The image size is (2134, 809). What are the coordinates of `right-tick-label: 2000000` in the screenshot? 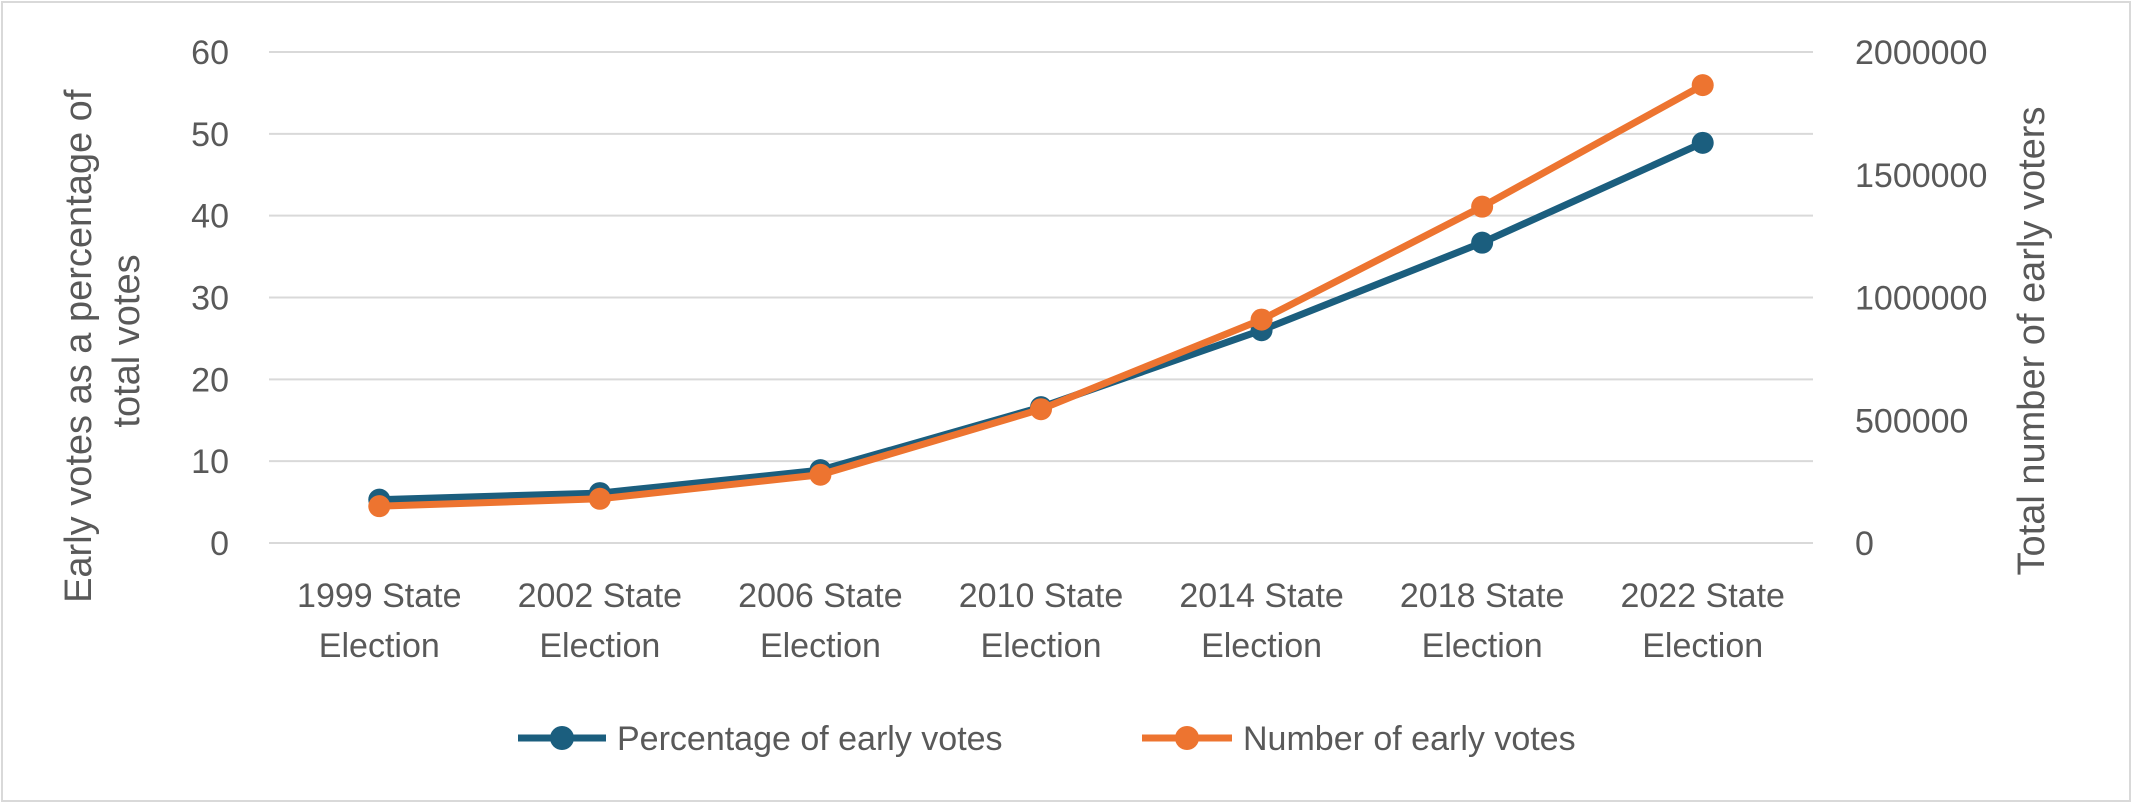 It's located at (1921, 53).